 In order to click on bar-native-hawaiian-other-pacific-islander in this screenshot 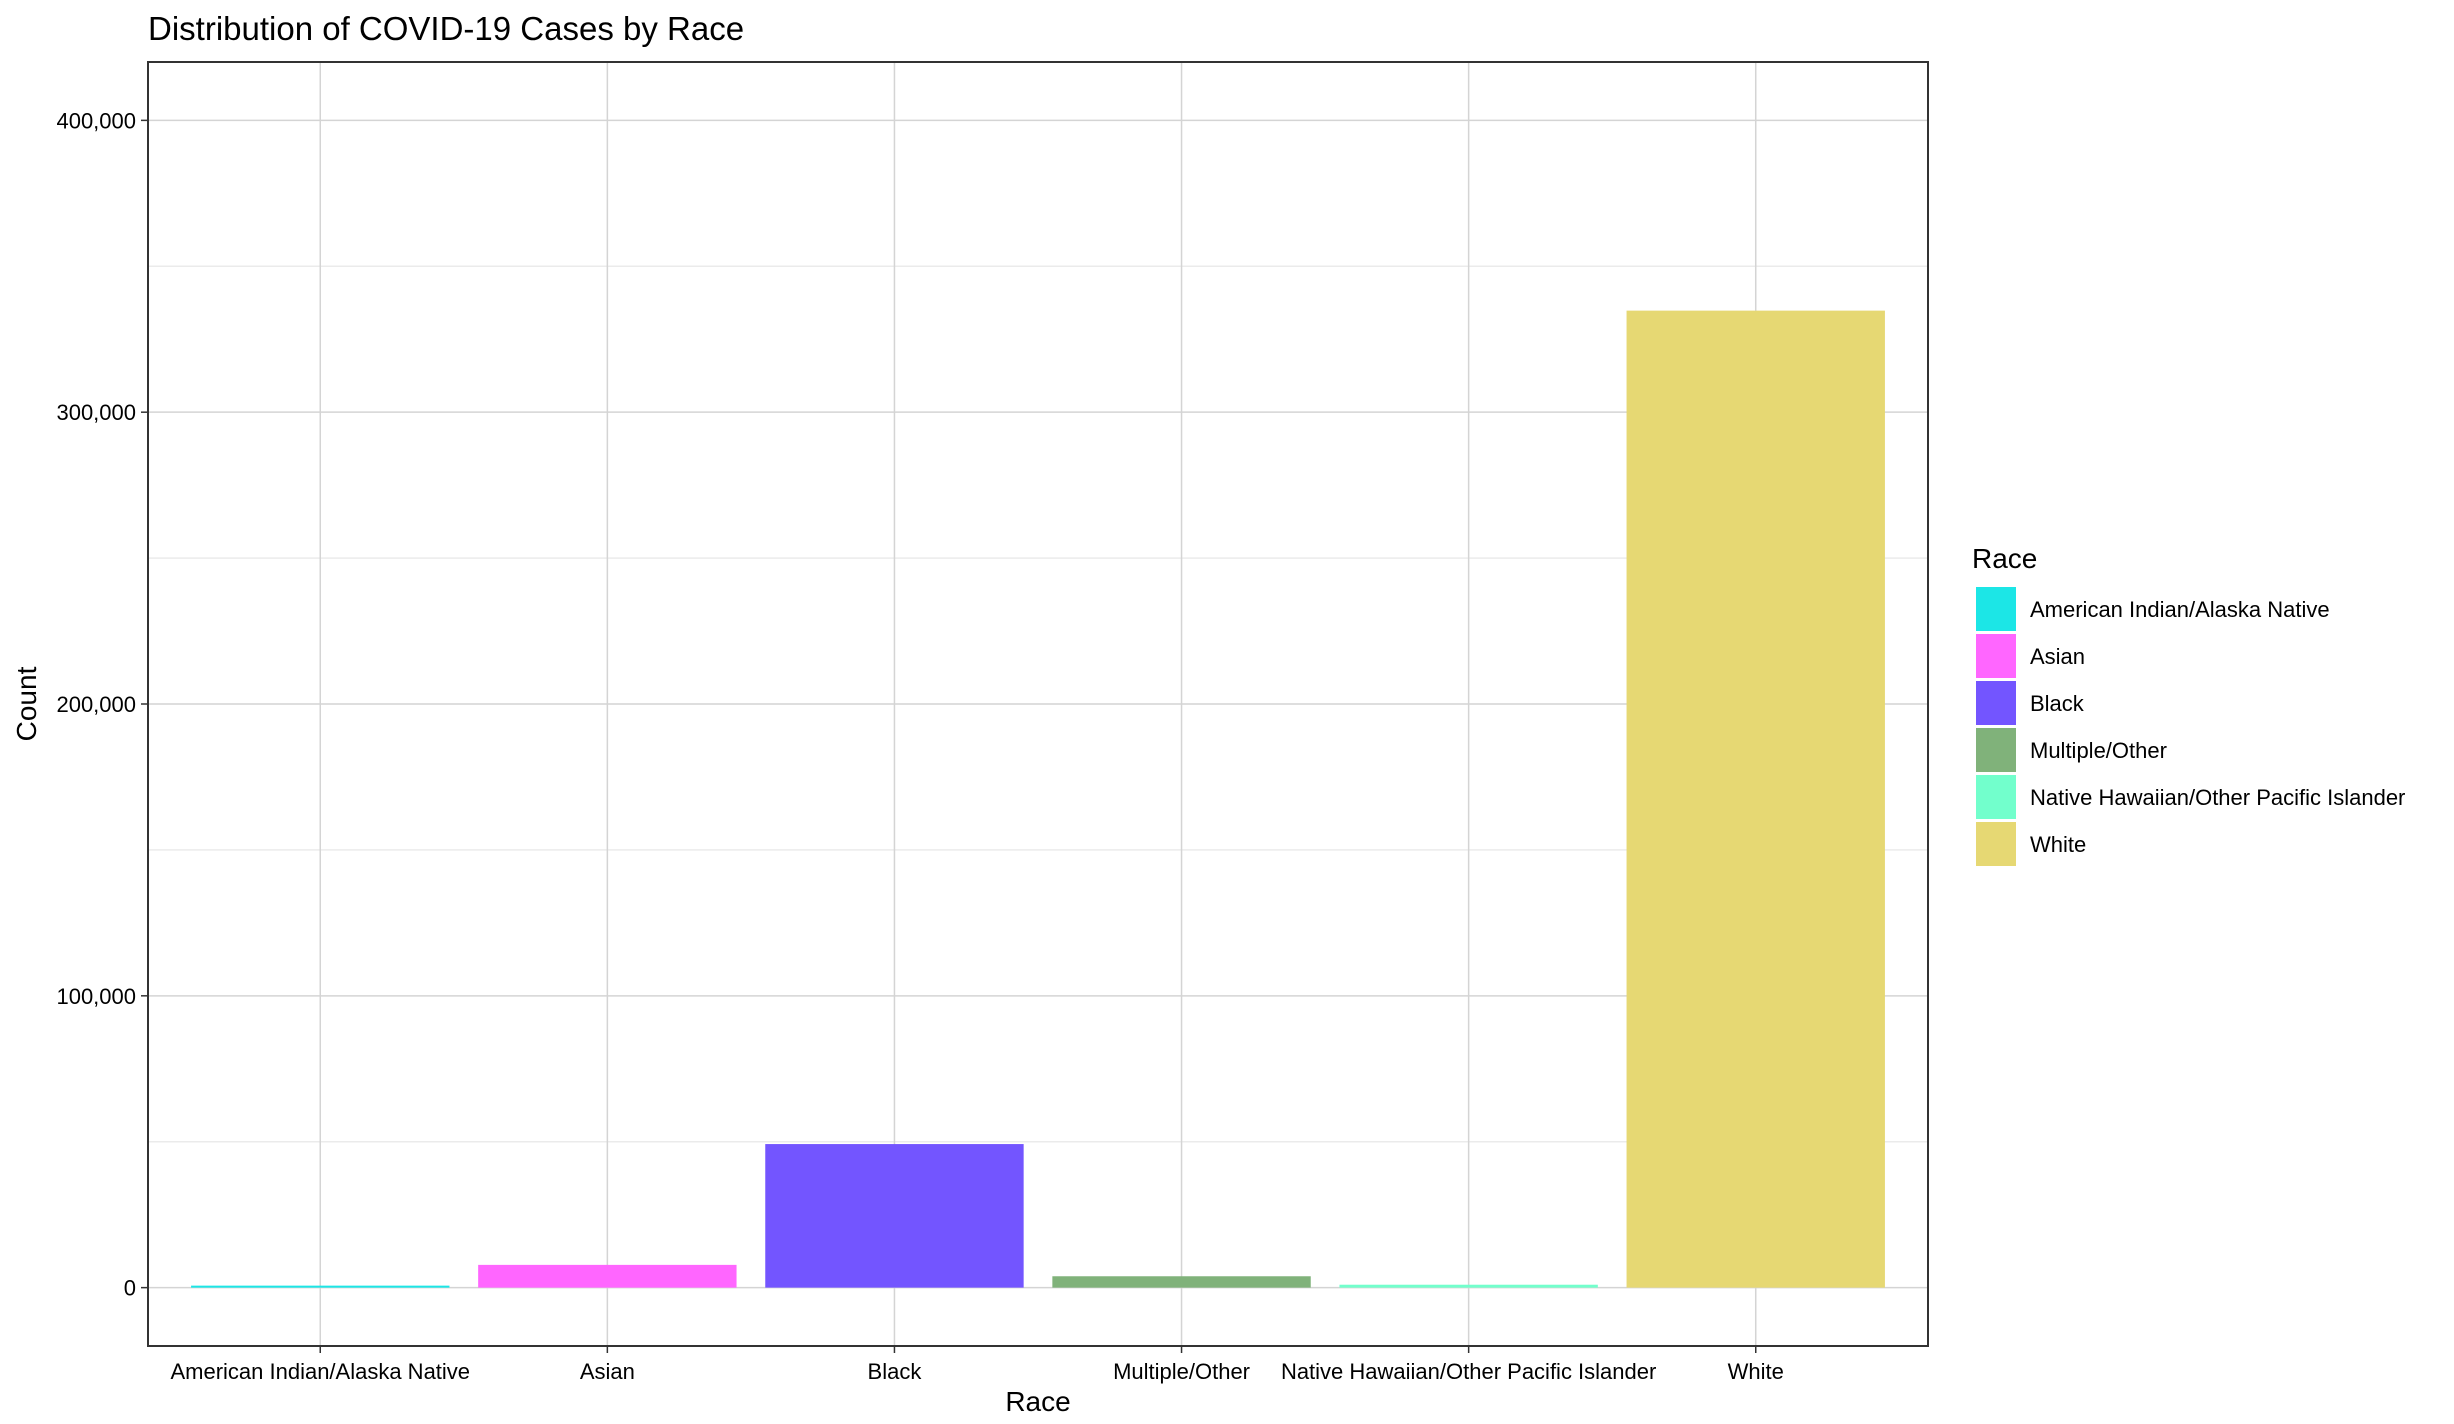, I will do `click(1468, 1286)`.